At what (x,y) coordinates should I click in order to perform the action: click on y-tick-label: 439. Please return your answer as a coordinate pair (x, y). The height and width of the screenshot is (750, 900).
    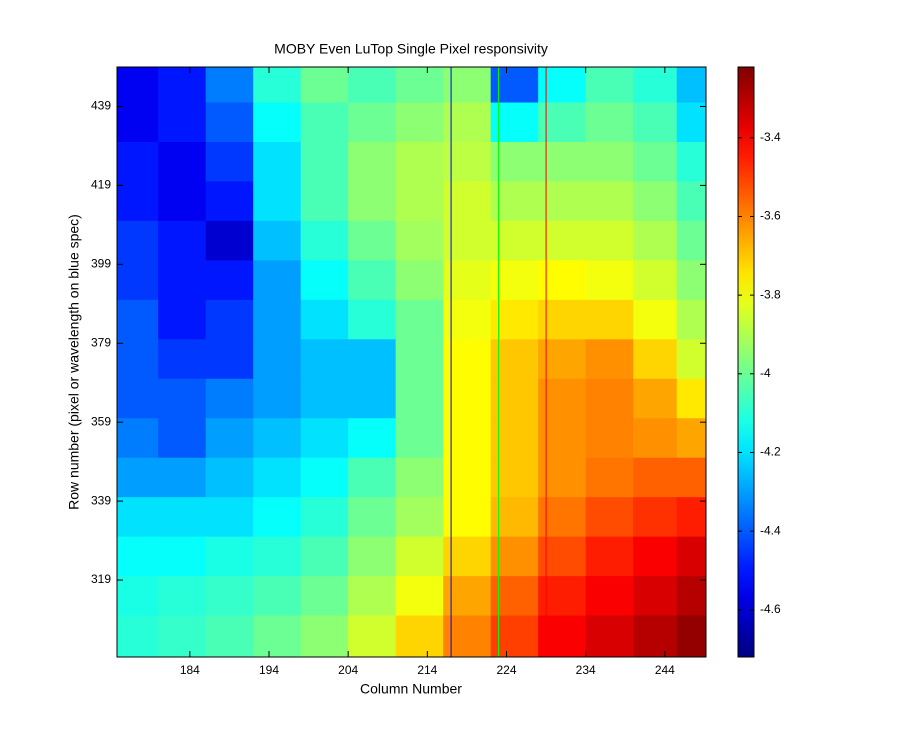
    Looking at the image, I should click on (101, 106).